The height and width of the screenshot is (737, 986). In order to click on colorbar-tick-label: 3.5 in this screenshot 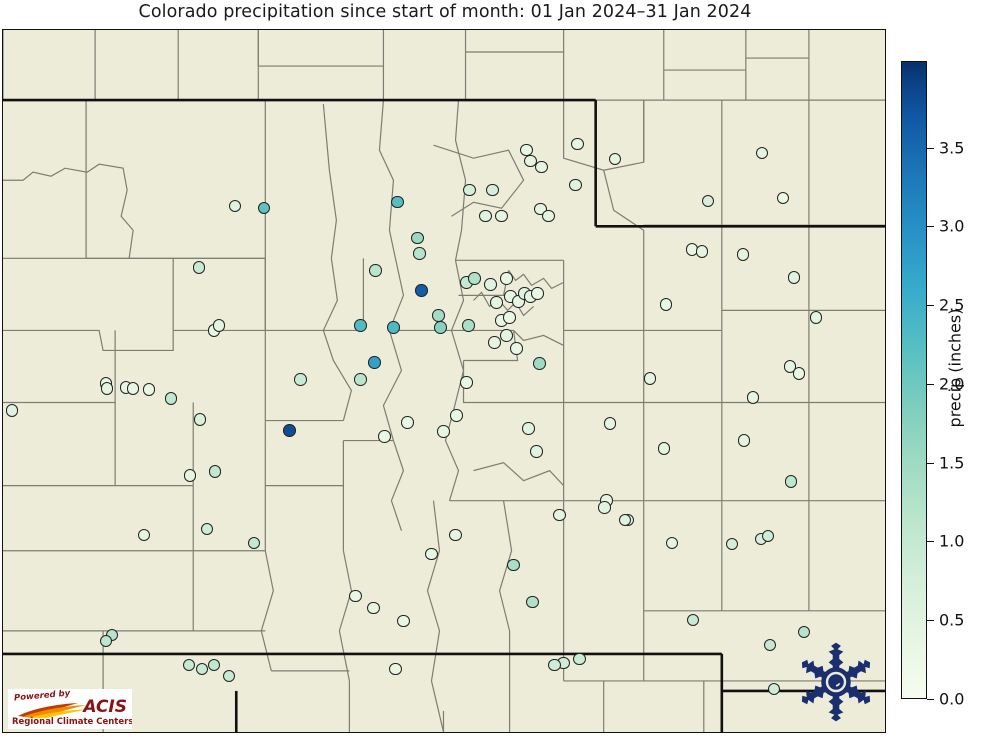, I will do `click(952, 148)`.